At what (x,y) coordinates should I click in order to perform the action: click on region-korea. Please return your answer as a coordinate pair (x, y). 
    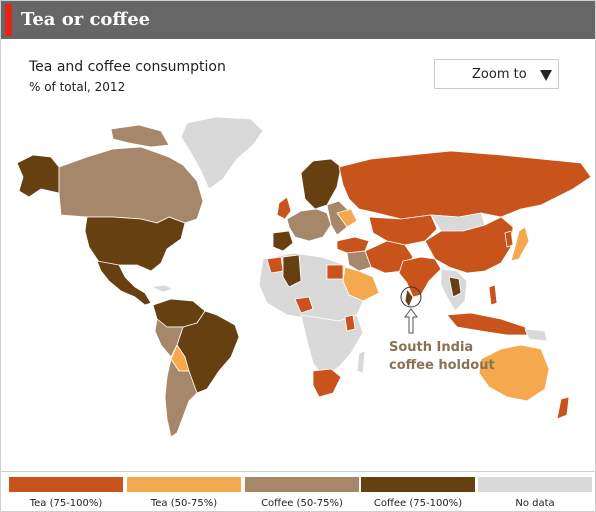
    Looking at the image, I should click on (509, 239).